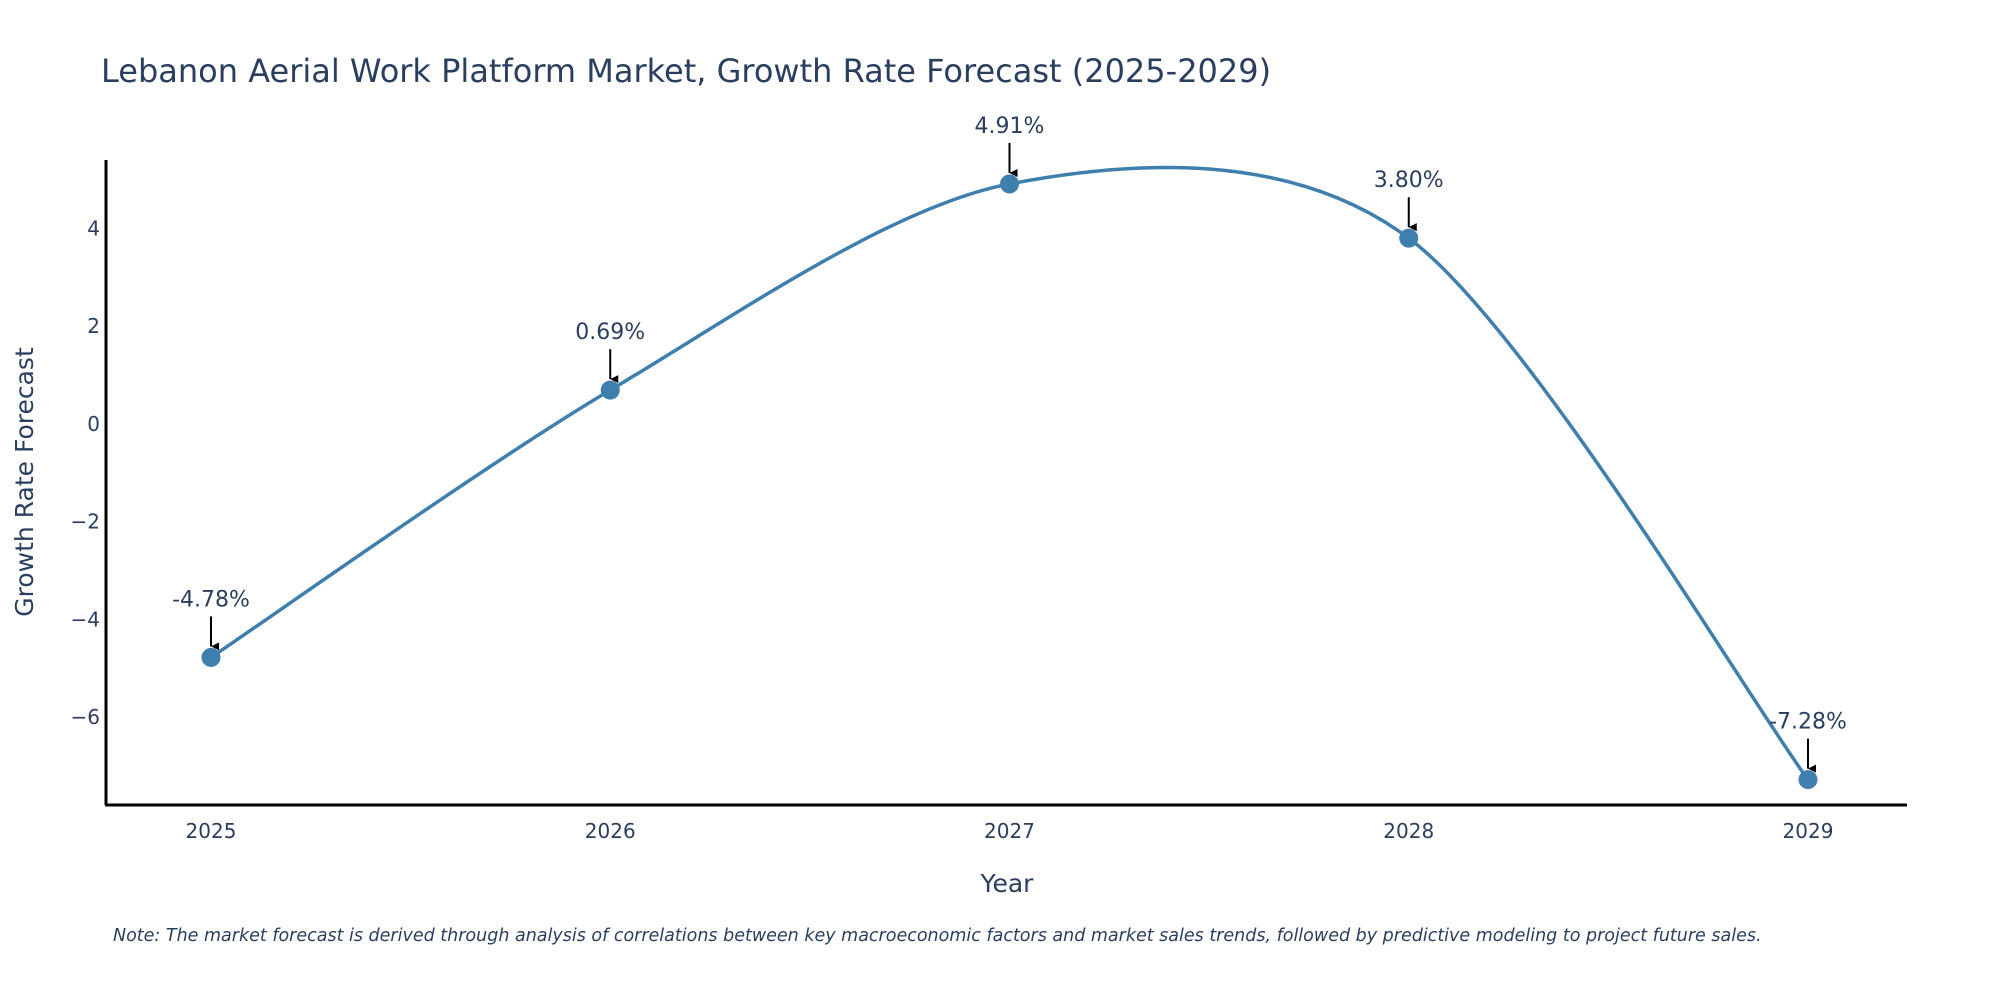  I want to click on x-axis-title: Year, so click(1007, 883).